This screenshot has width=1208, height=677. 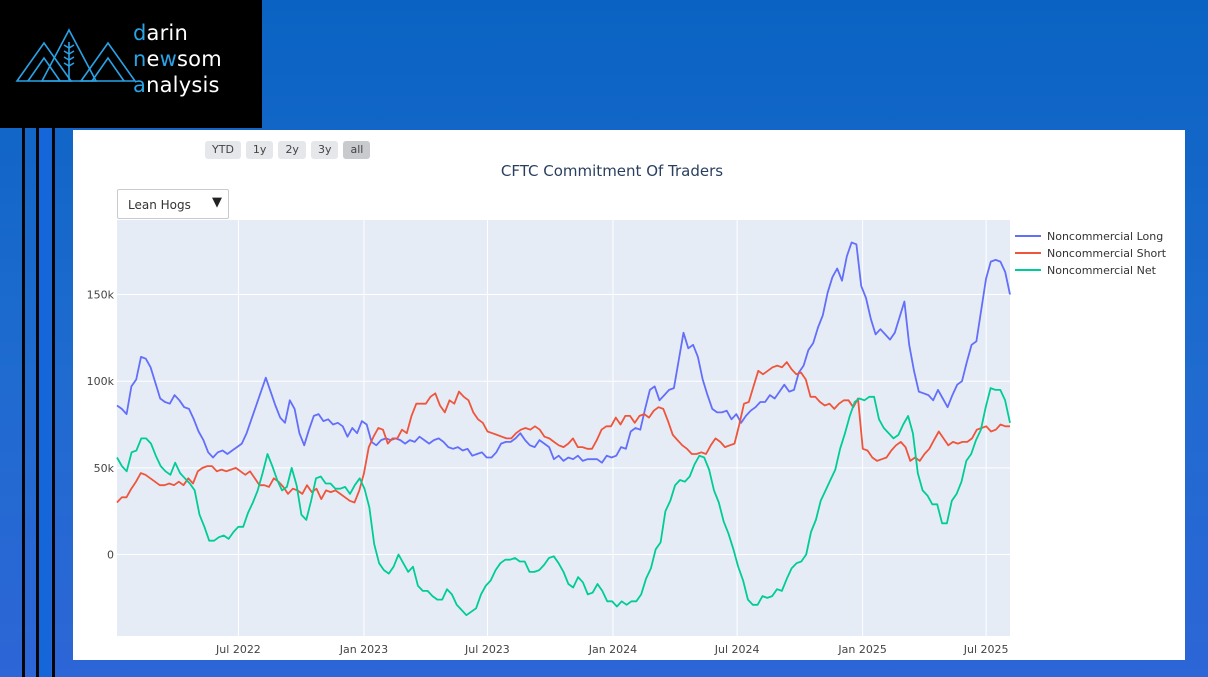 I want to click on x-tick-label: Jul 2022, so click(x=238, y=649).